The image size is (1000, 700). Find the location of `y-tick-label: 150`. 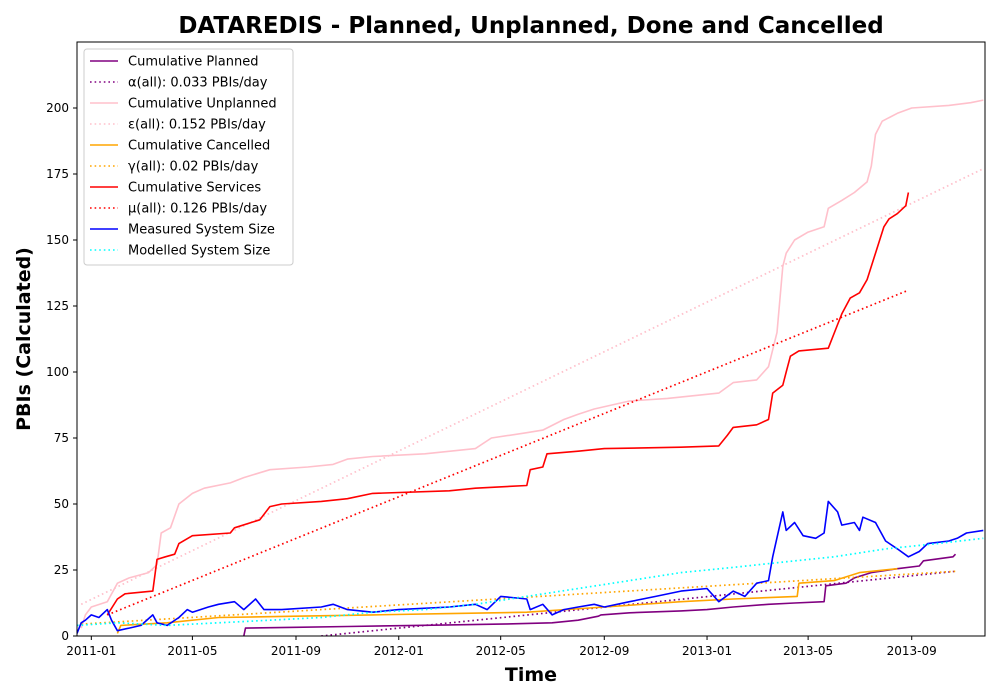

y-tick-label: 150 is located at coordinates (57, 240).